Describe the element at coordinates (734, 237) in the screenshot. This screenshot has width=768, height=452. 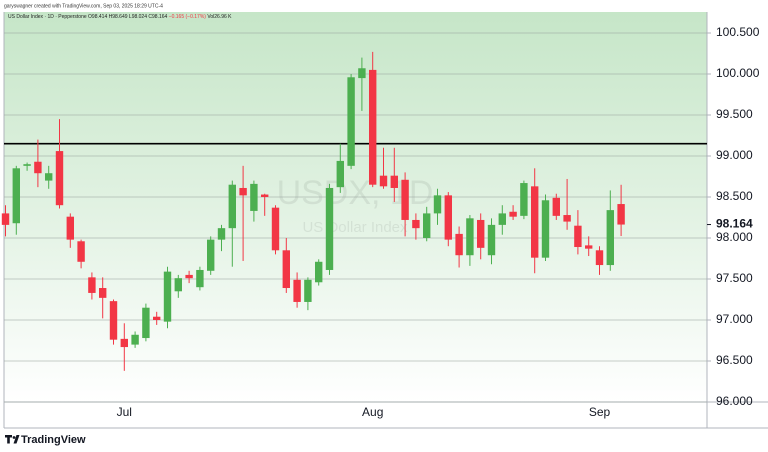
I see `y-tick-label: 98.000` at that location.